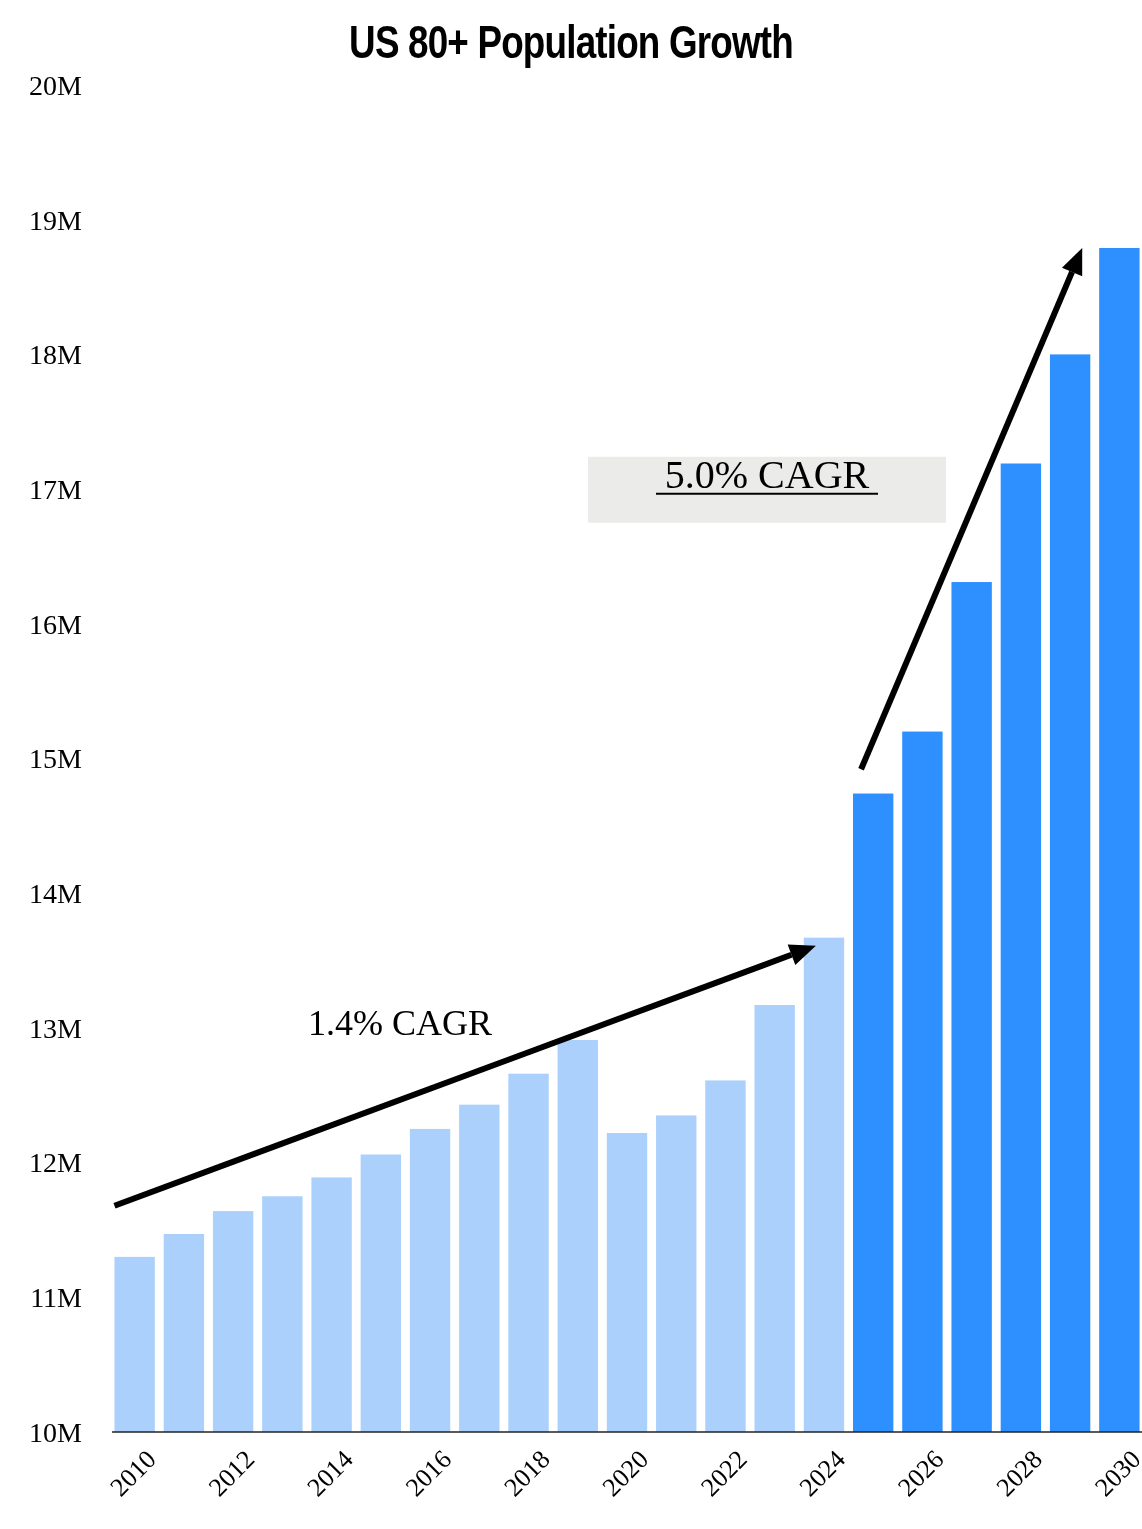 This screenshot has height=1529, width=1142. What do you see at coordinates (56, 624) in the screenshot?
I see `y-tick-label: 16M` at bounding box center [56, 624].